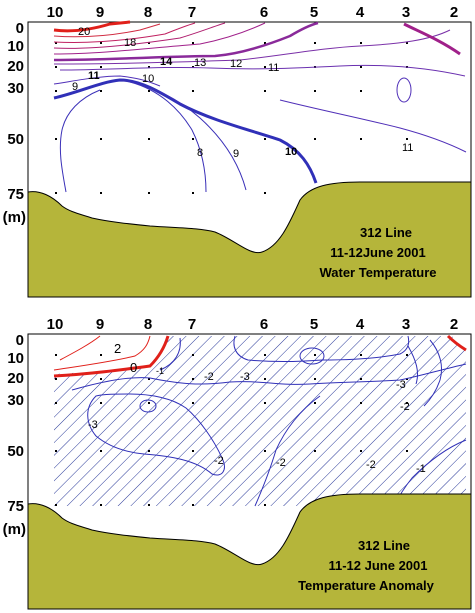  What do you see at coordinates (200, 63) in the screenshot?
I see `contour-label: 13` at bounding box center [200, 63].